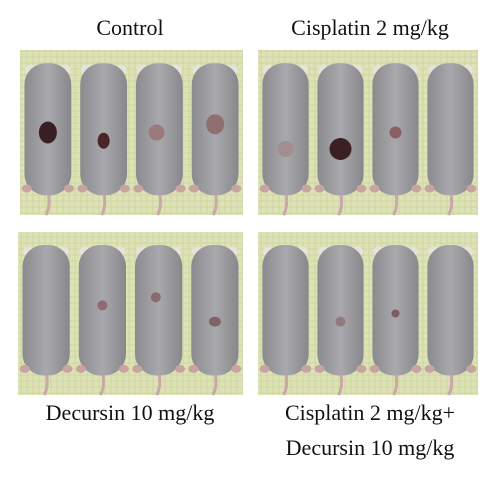 This screenshot has height=481, width=500. I want to click on panel-label: Cisplatin 2 mg/kg, so click(370, 27).